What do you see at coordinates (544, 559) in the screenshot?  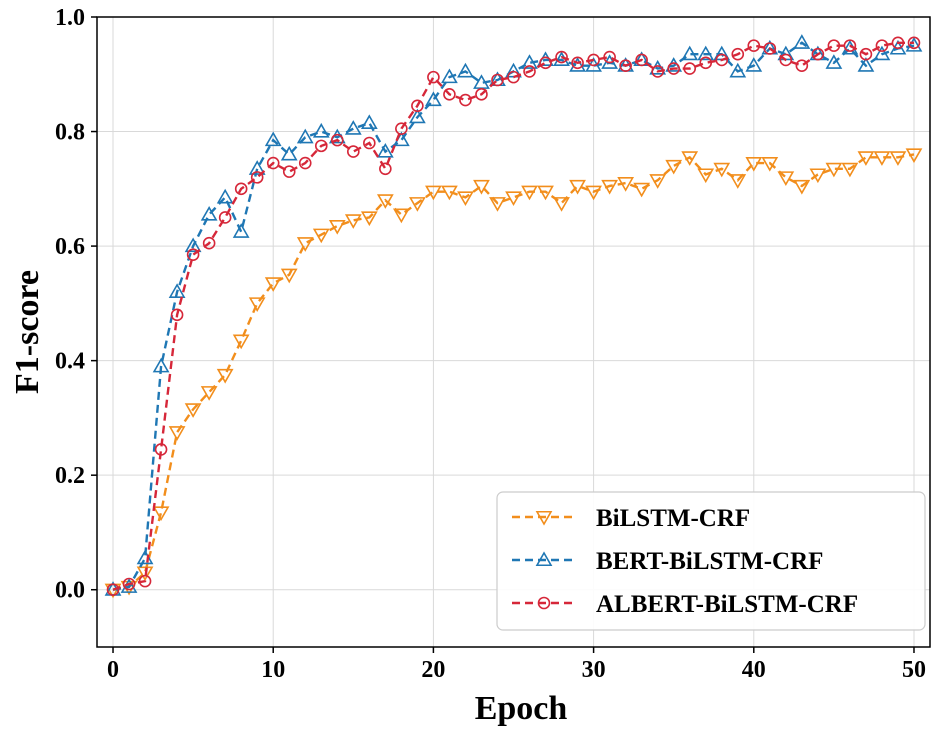 I see `legend-swatch-marker` at bounding box center [544, 559].